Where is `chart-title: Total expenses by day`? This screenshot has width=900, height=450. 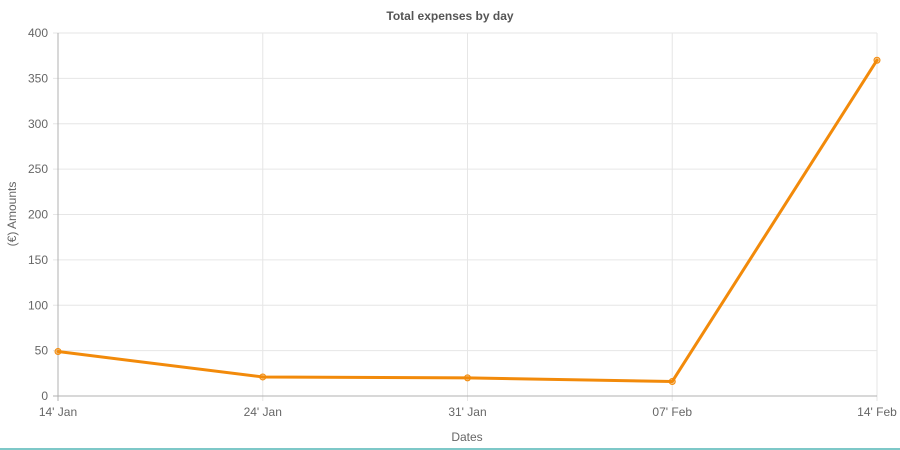 chart-title: Total expenses by day is located at coordinates (449, 16).